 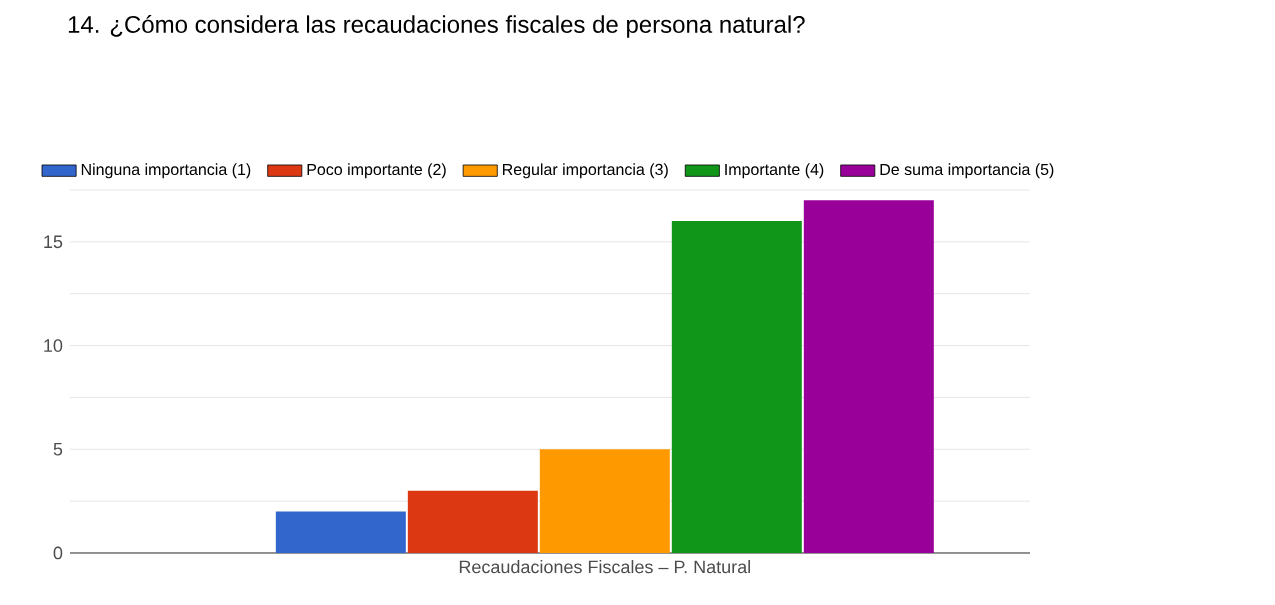 I want to click on y-tick-label: 0, so click(x=58, y=553).